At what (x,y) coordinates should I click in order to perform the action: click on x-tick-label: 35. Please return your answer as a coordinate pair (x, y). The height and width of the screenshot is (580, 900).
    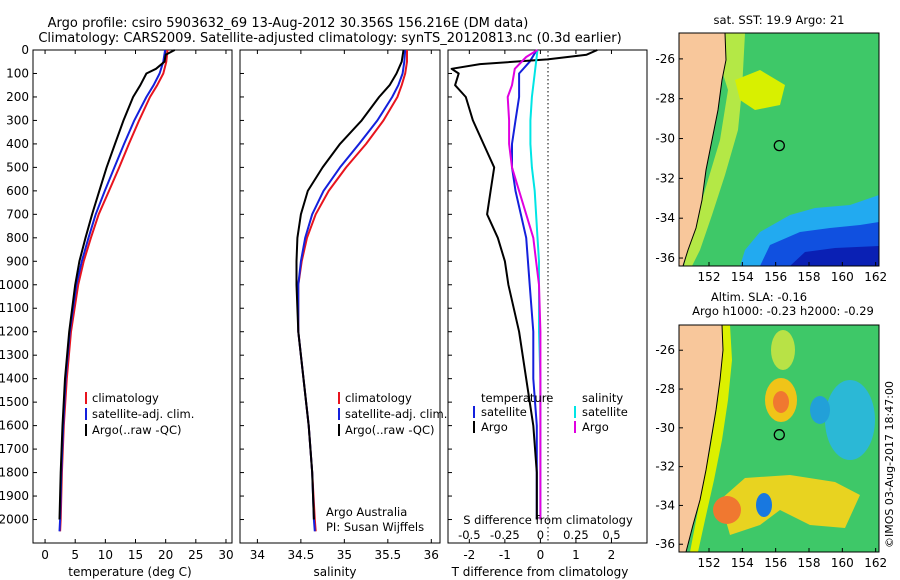
    Looking at the image, I should click on (344, 555).